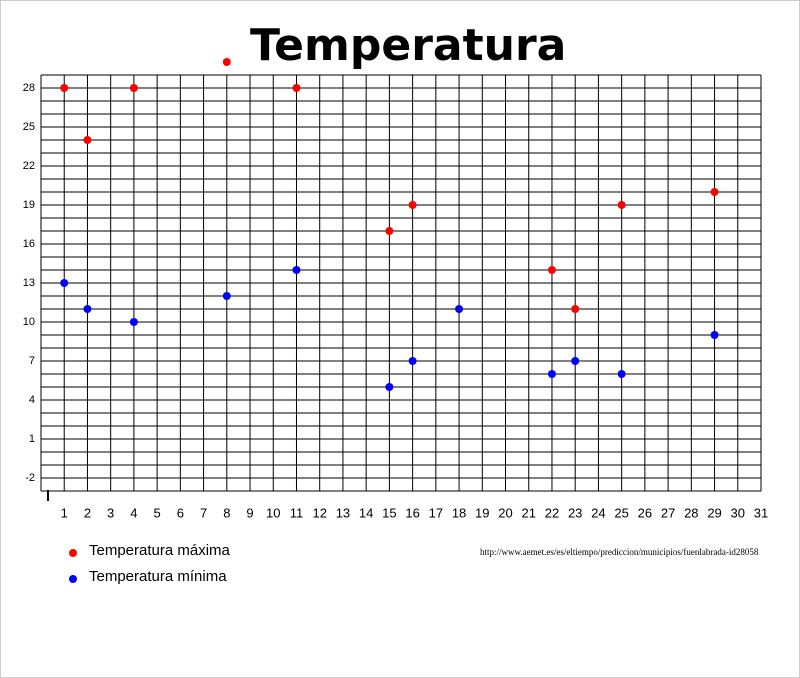  Describe the element at coordinates (319, 512) in the screenshot. I see `x-tick-label: 12` at that location.